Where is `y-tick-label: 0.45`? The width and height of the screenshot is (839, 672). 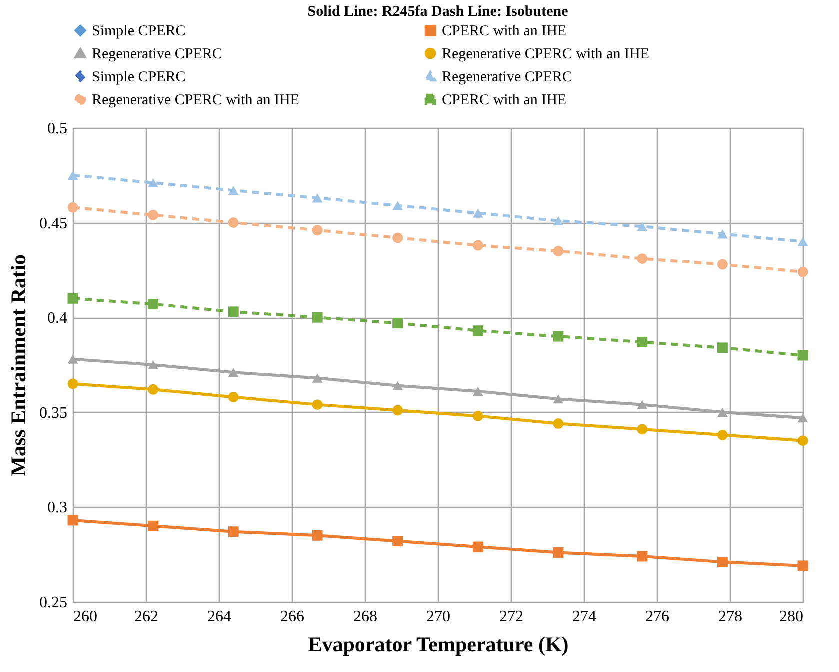 y-tick-label: 0.45 is located at coordinates (54, 223).